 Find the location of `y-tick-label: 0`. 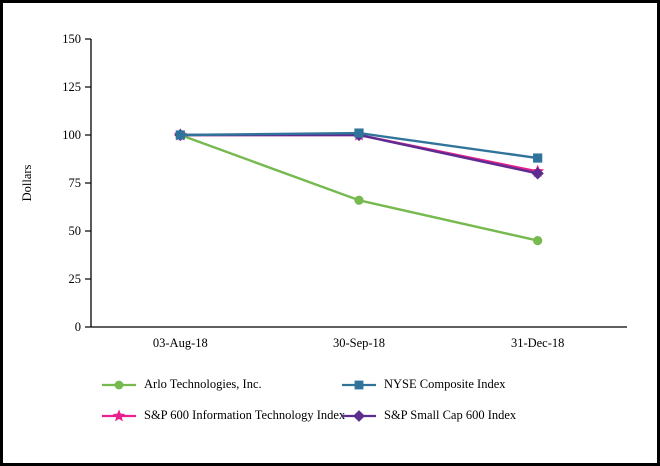

y-tick-label: 0 is located at coordinates (78, 327).